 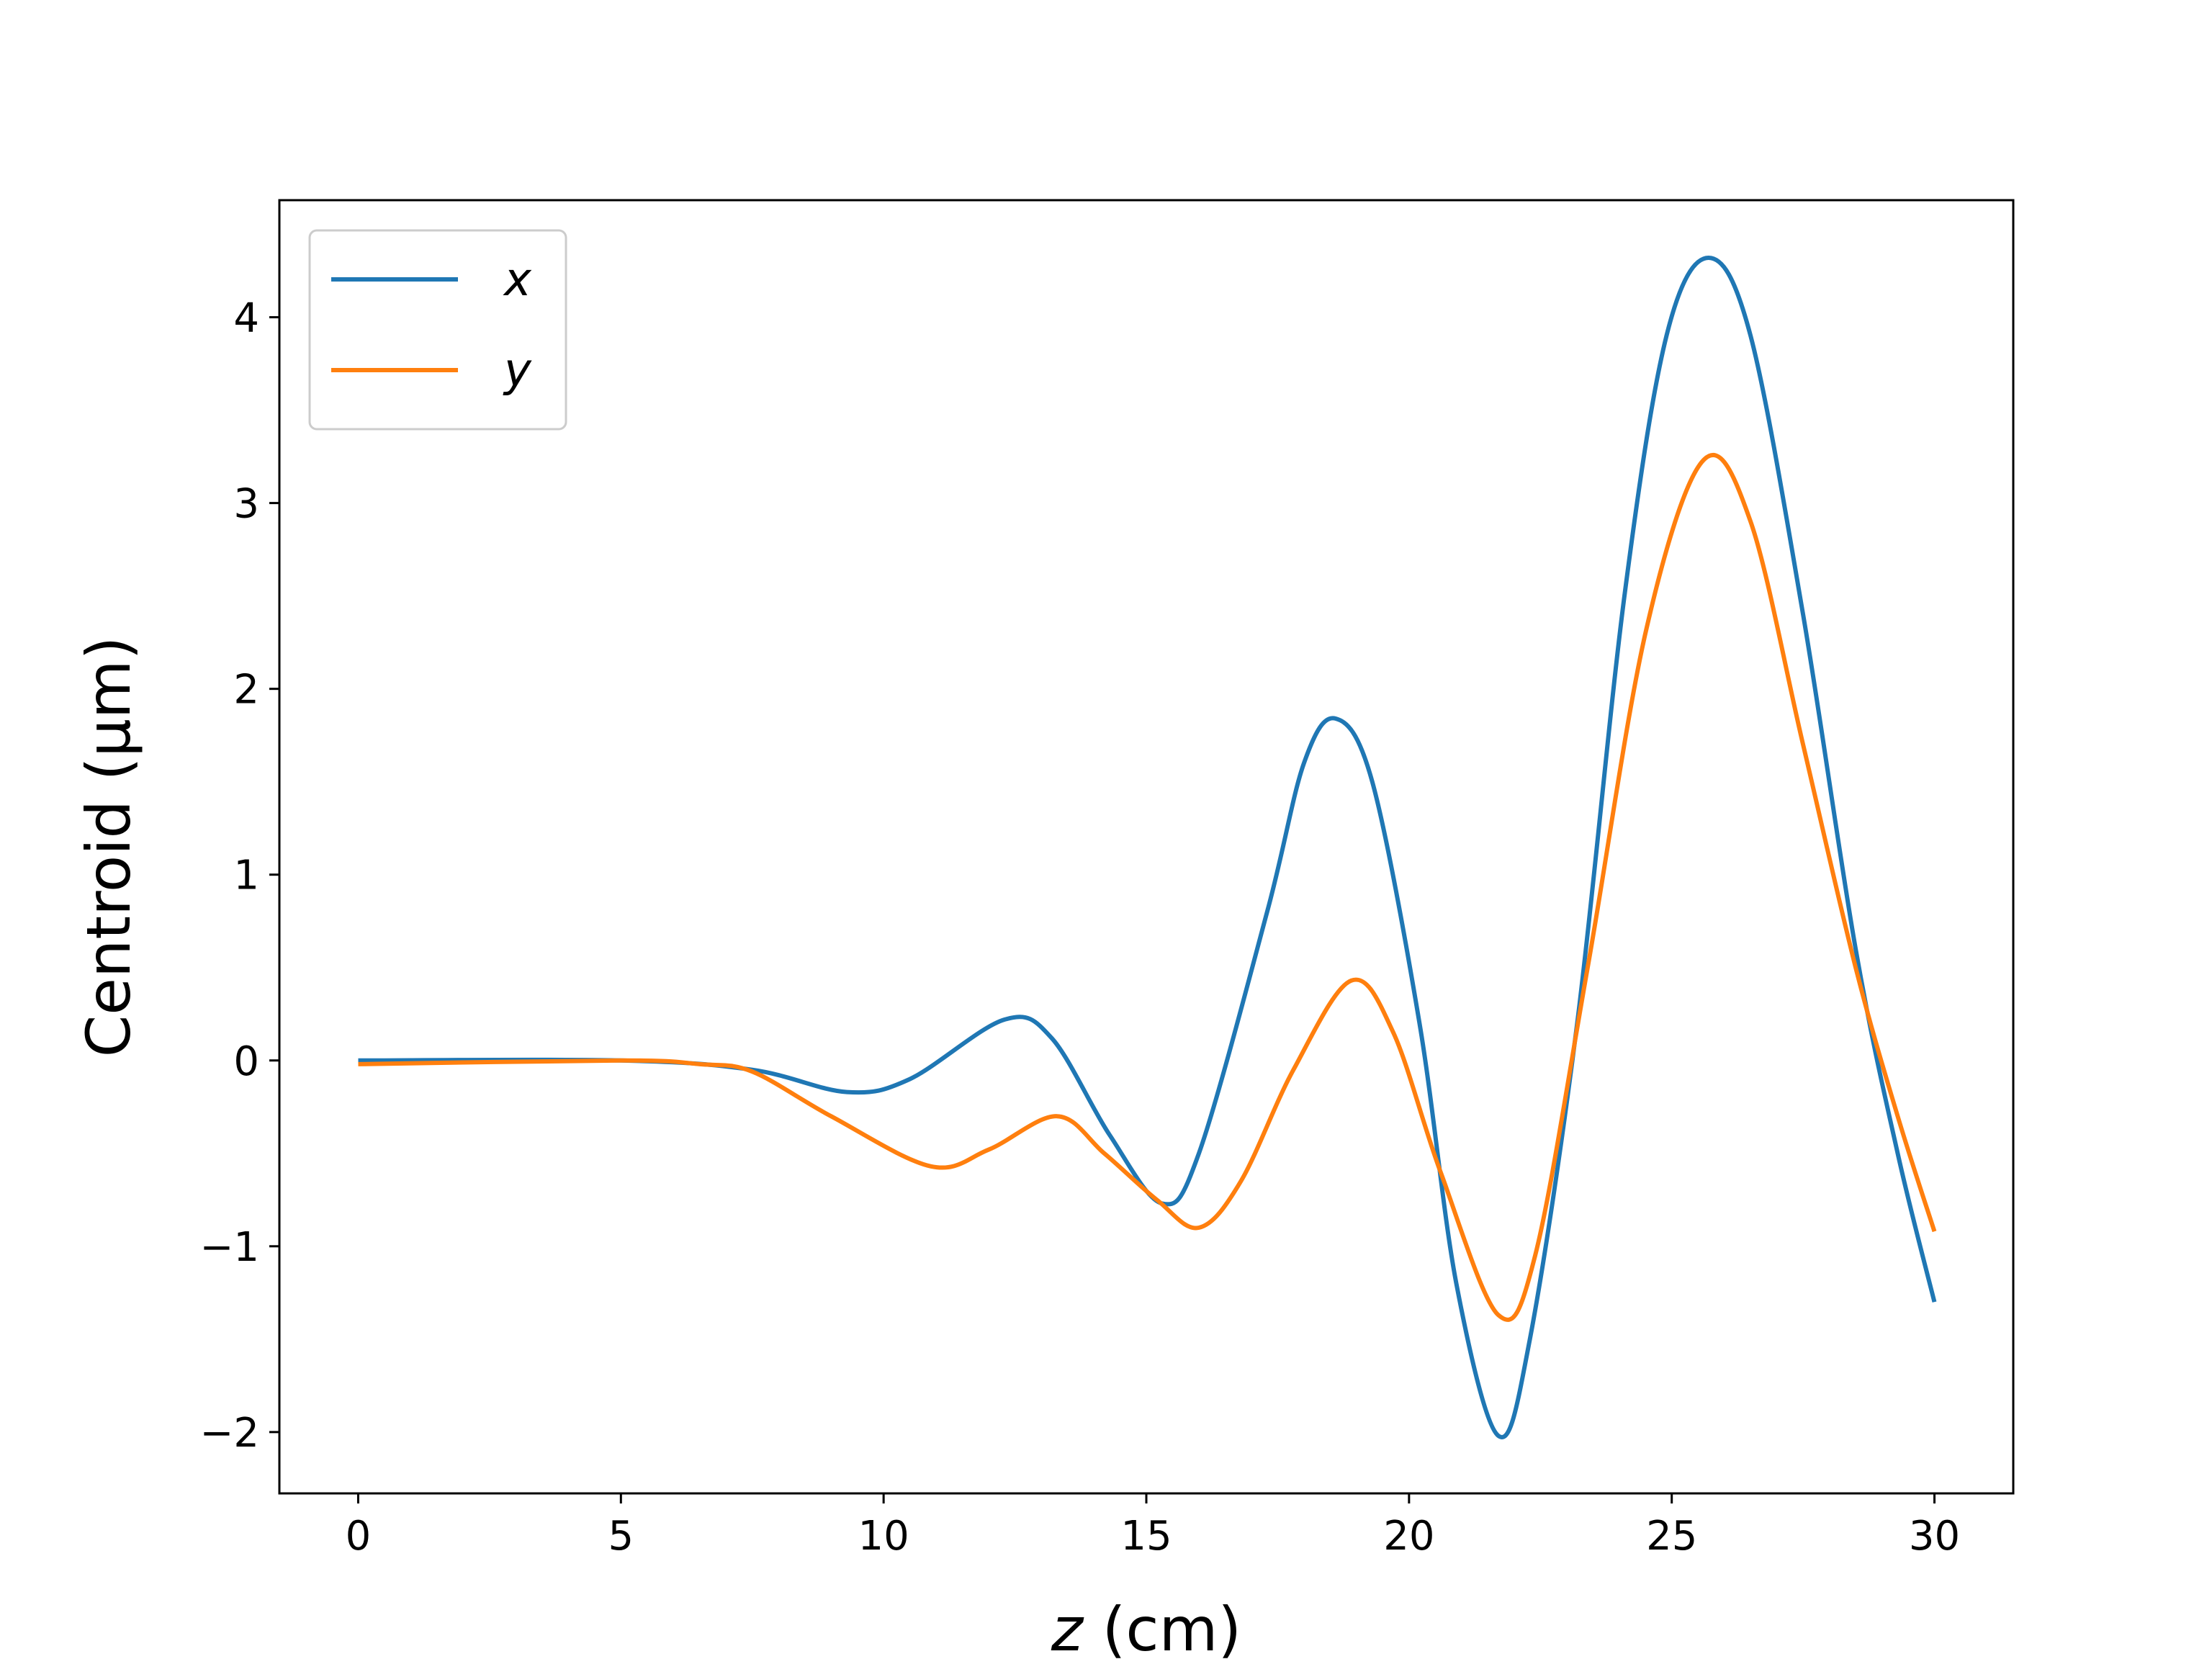 I want to click on x-ticks: 0 5 10 15 20 25 30, so click(x=1153, y=1526).